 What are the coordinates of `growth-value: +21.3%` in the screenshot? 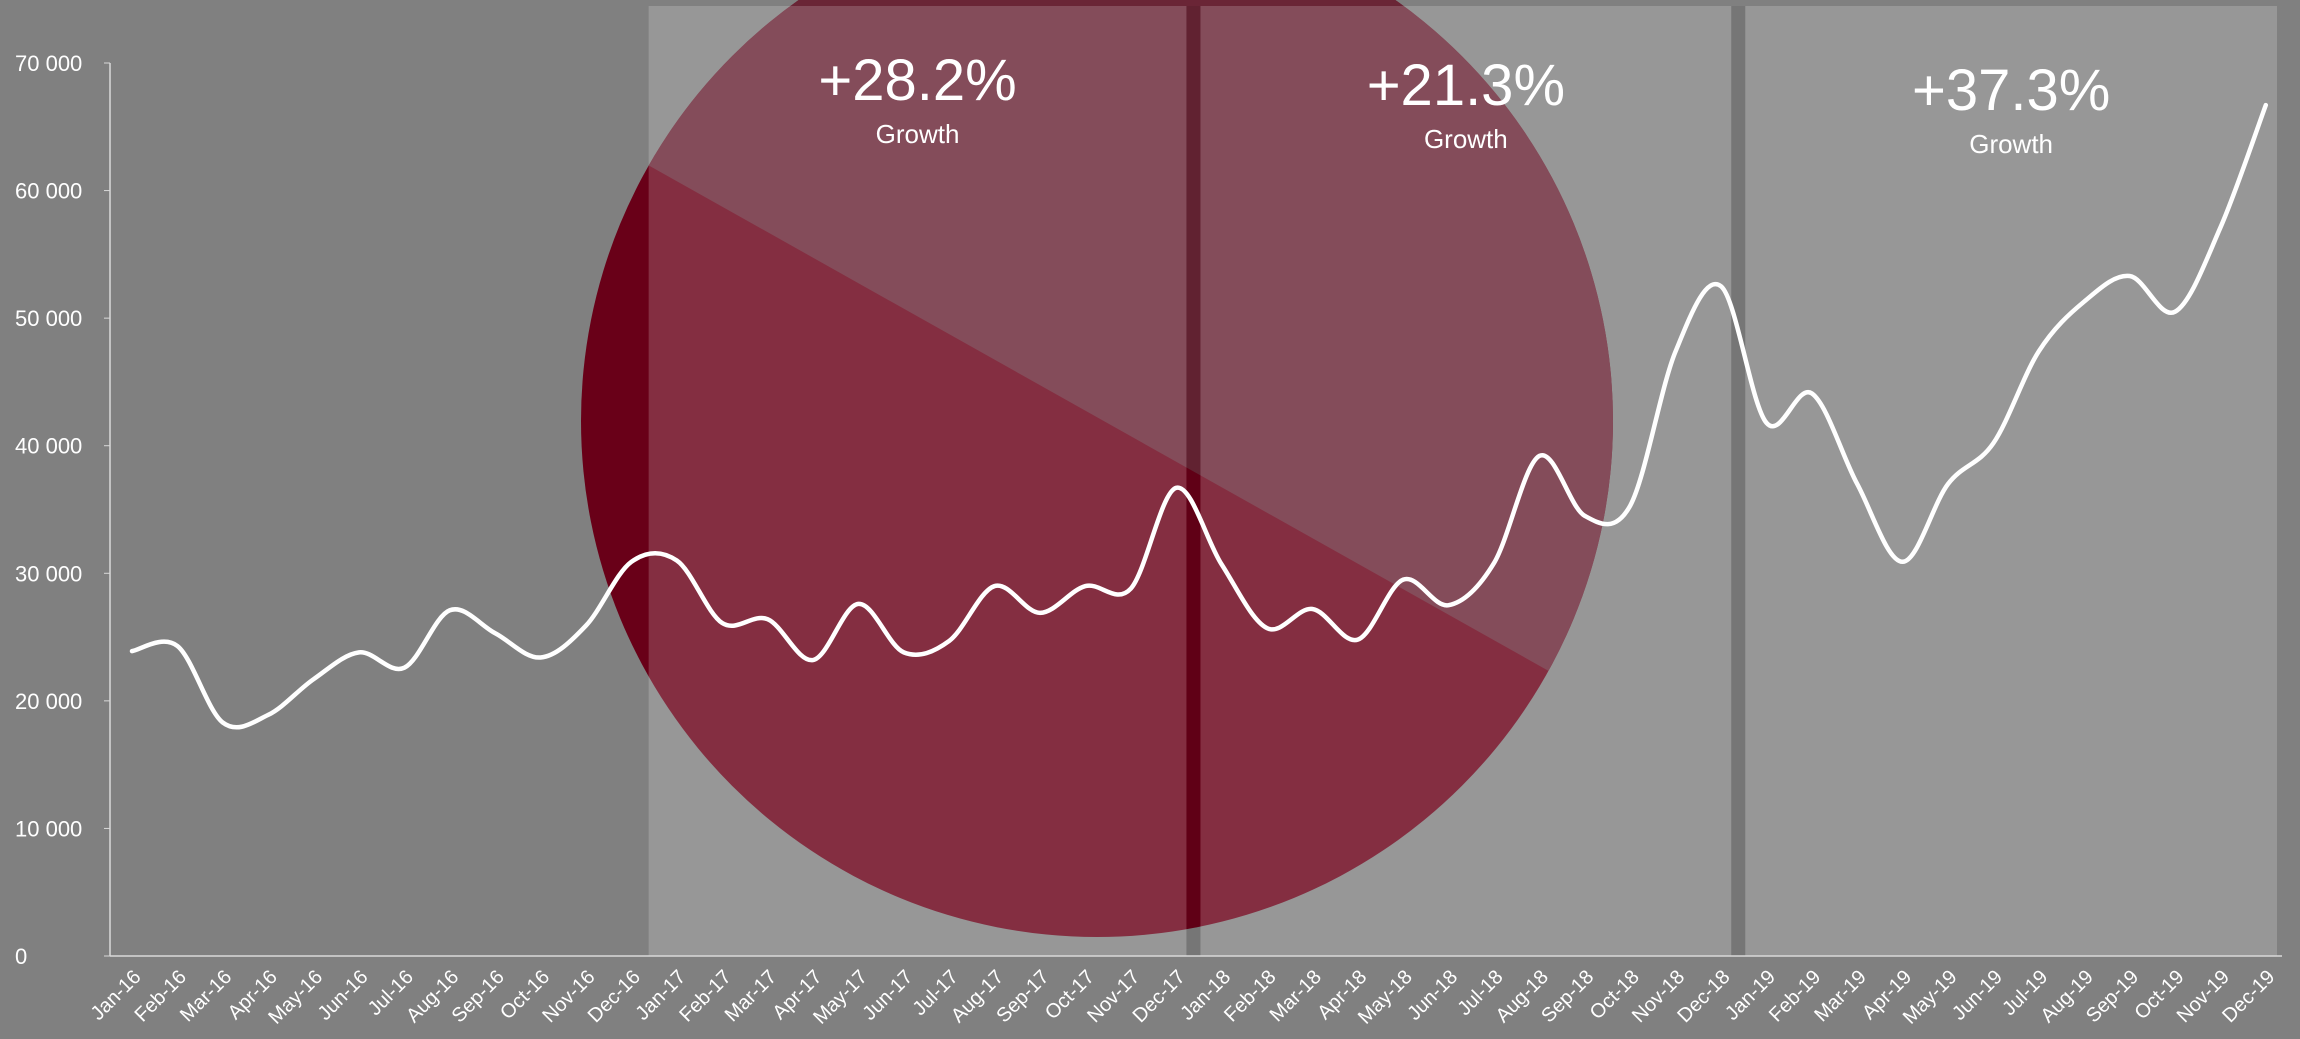 It's located at (1466, 85).